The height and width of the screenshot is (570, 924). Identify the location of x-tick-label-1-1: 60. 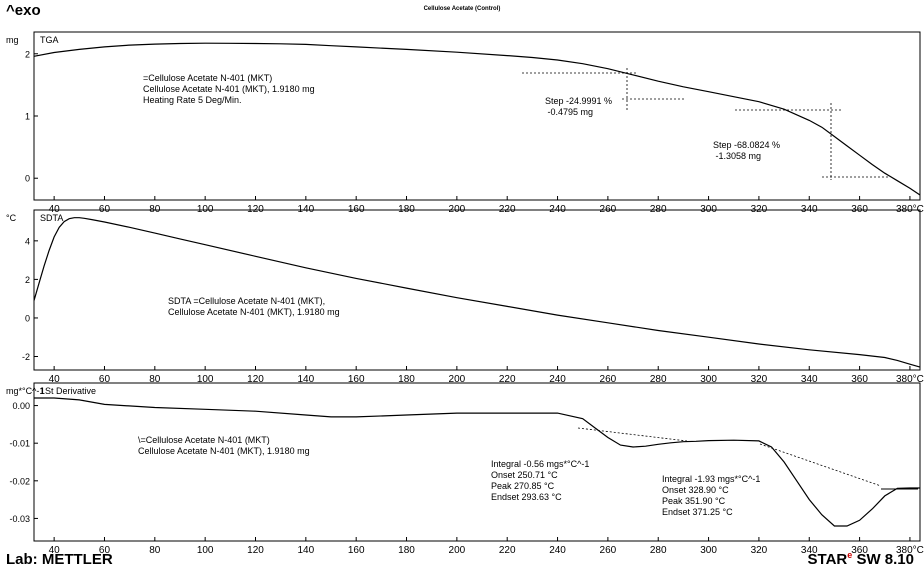
(105, 379).